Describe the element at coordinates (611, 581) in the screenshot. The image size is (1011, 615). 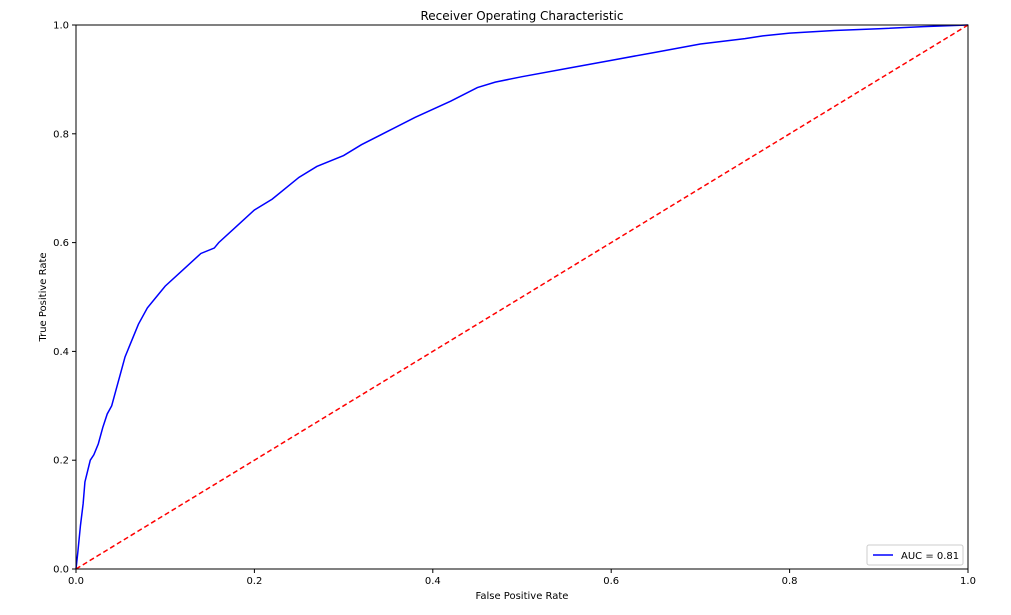
I see `x-tick-label: 0.6` at that location.